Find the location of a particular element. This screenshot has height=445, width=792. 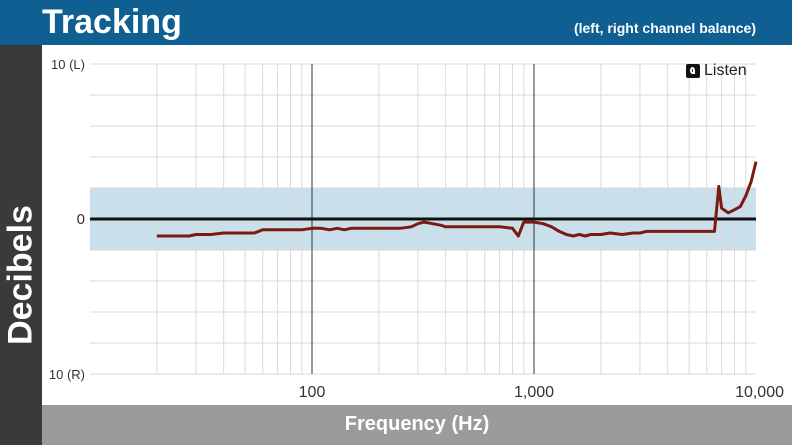

x-axis-label: Frequency (Hz) is located at coordinates (417, 424).